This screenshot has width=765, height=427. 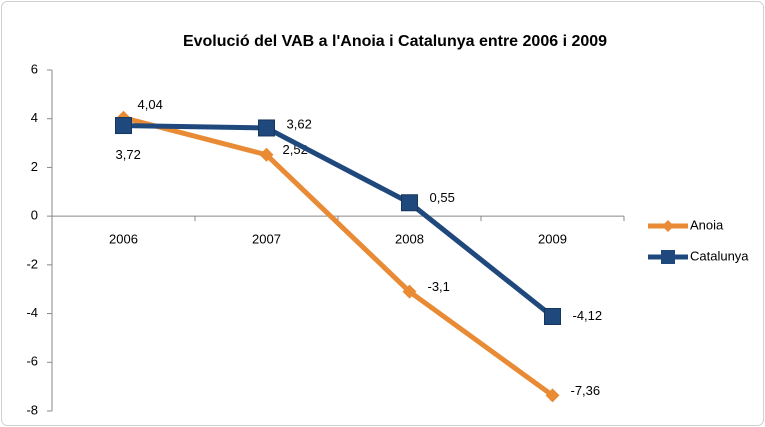 What do you see at coordinates (439, 286) in the screenshot?
I see `data-label: -3,1` at bounding box center [439, 286].